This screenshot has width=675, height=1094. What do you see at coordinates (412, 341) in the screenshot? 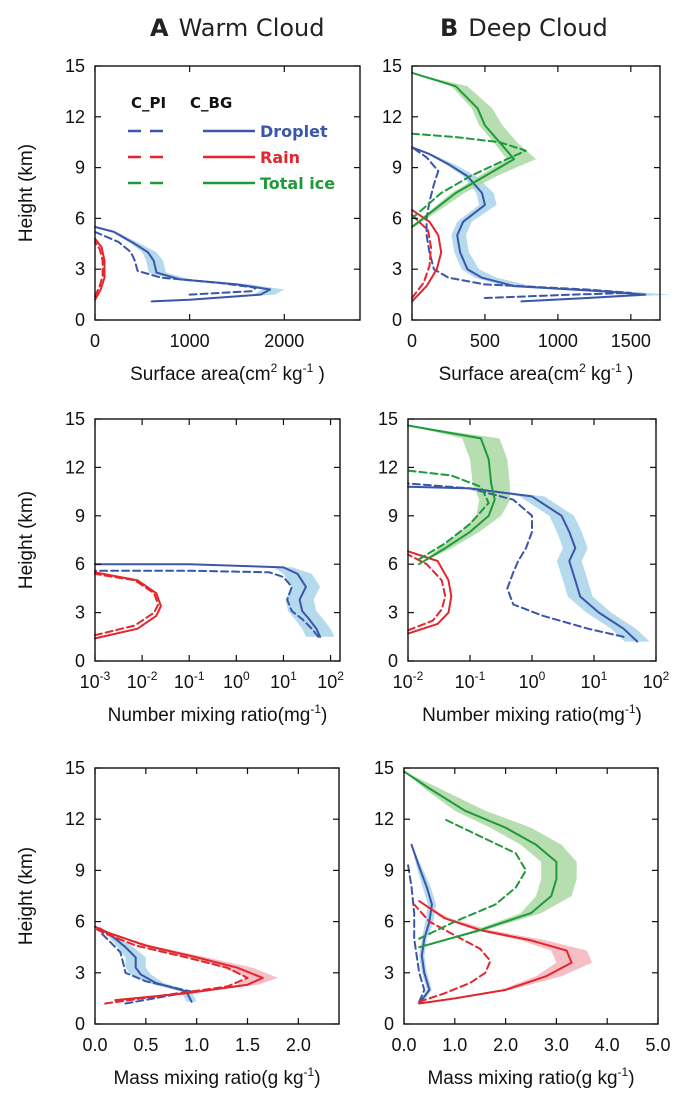
I see `x-tick-label: 0` at bounding box center [412, 341].